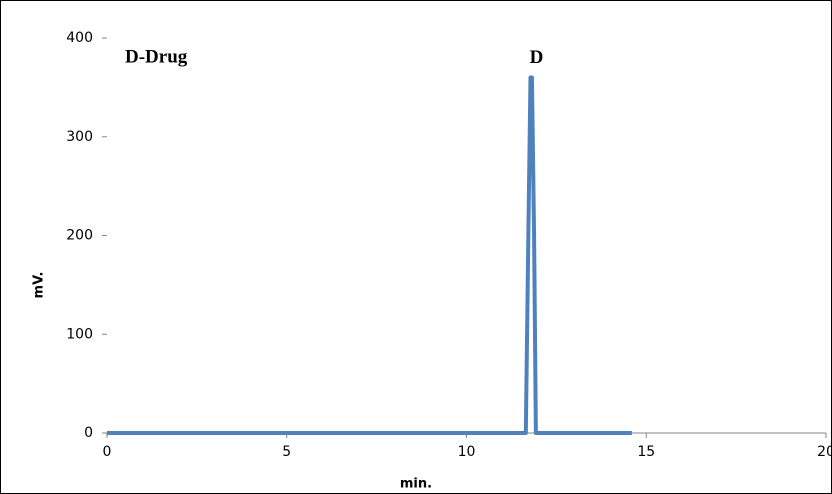  I want to click on chart-annotation: D-Drug, so click(156, 56).